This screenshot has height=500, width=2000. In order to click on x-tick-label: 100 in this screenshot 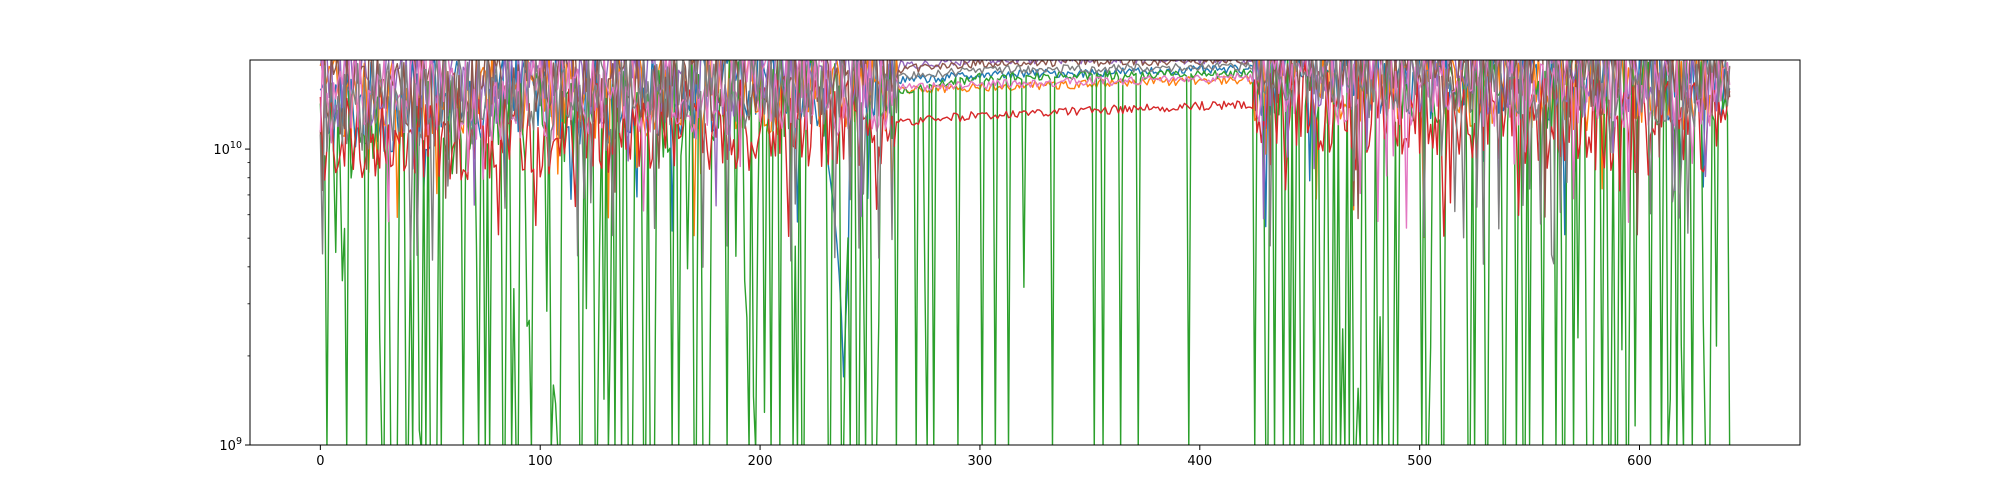, I will do `click(540, 461)`.